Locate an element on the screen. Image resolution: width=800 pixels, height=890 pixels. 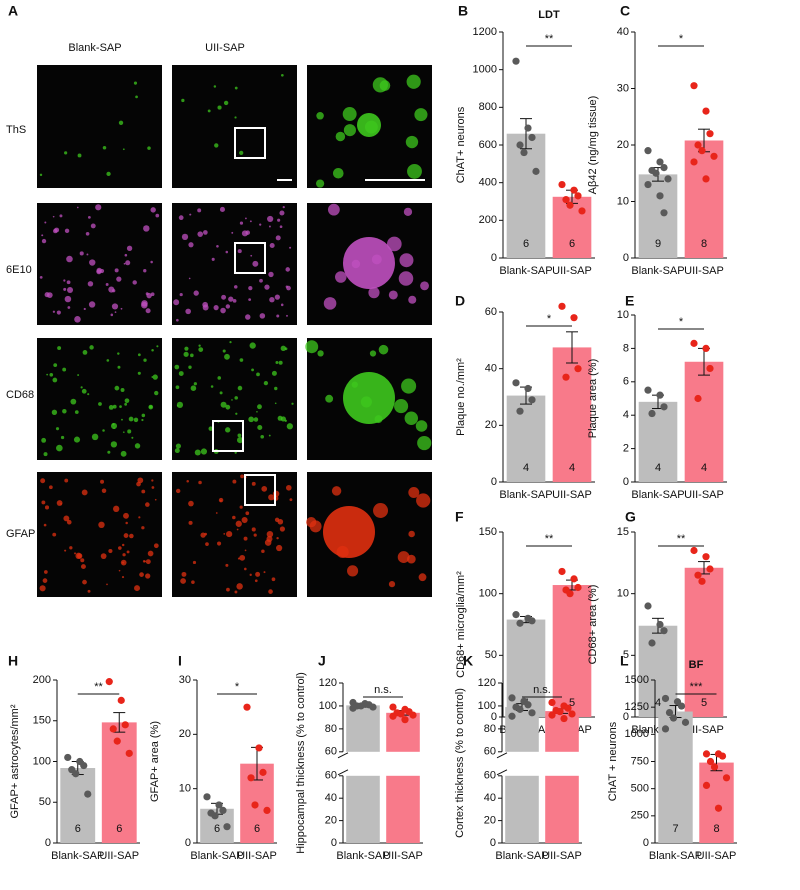
significance-label: * is located at coordinates (237, 687).